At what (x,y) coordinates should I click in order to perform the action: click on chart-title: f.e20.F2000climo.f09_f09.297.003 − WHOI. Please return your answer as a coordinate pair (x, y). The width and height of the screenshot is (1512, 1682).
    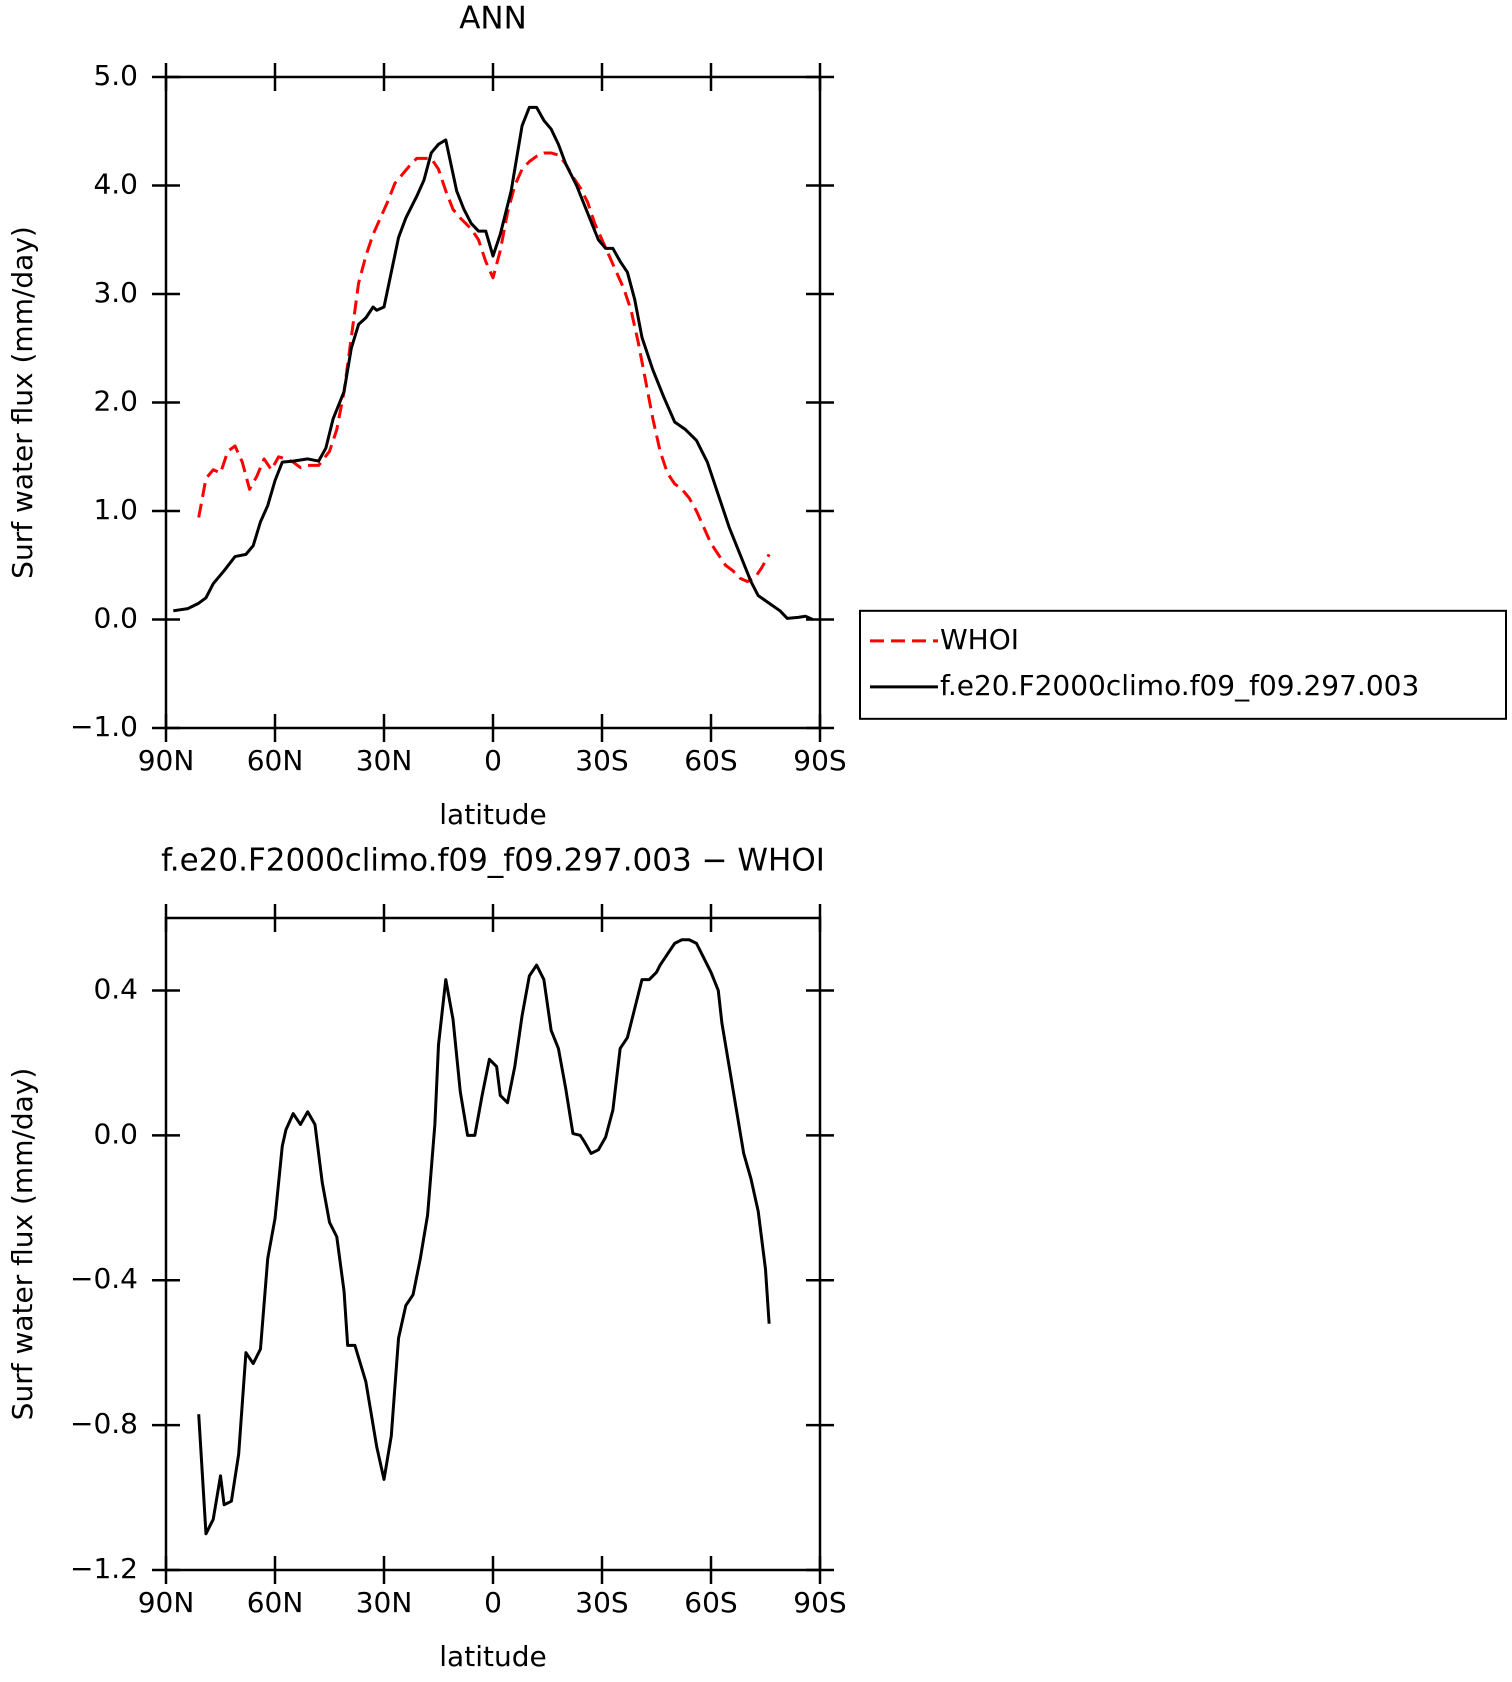
    Looking at the image, I should click on (493, 861).